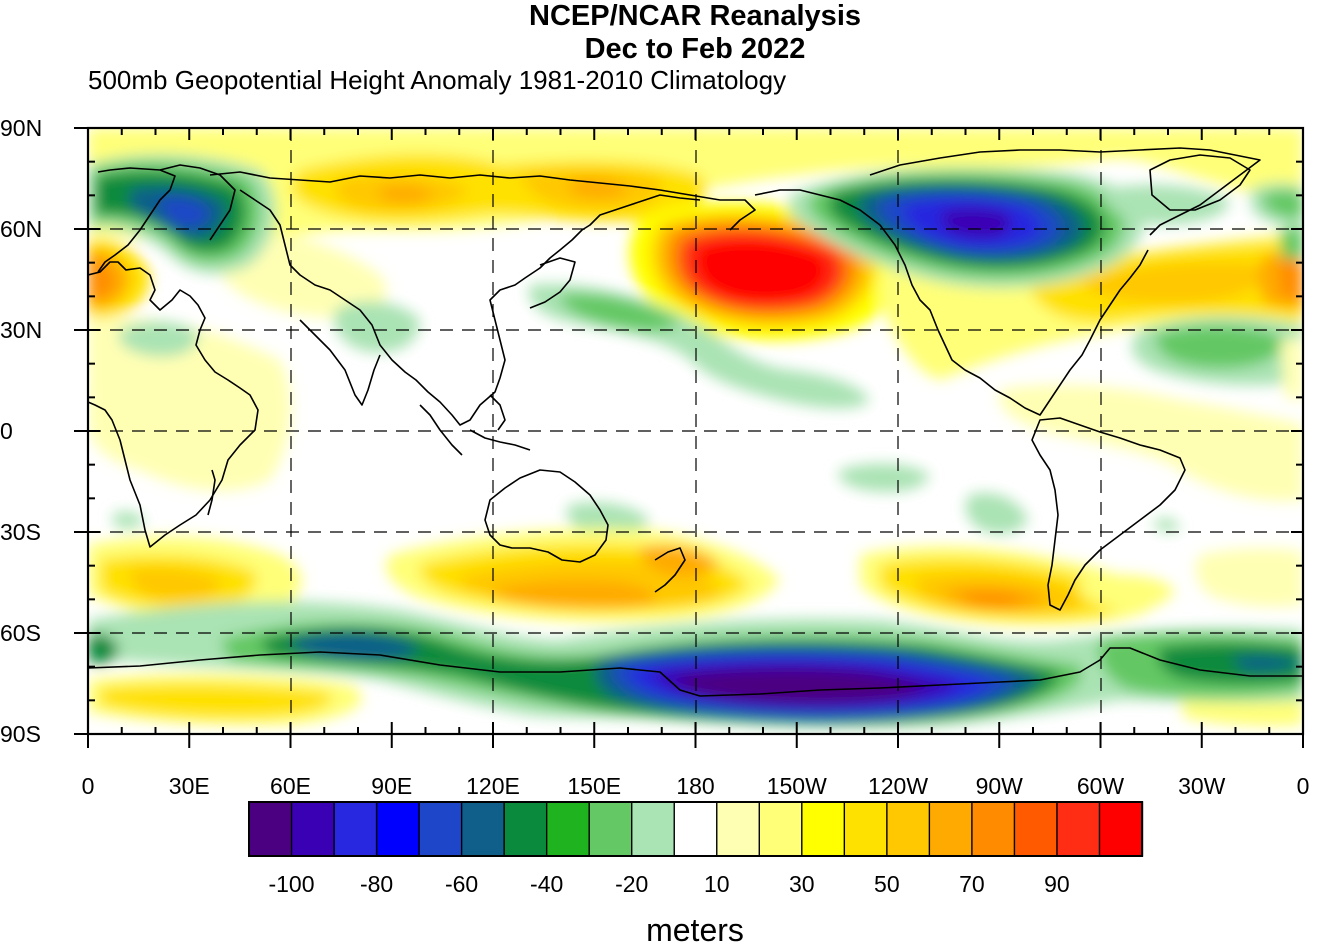 The height and width of the screenshot is (950, 1326). Describe the element at coordinates (898, 786) in the screenshot. I see `lon-label: 120W` at that location.